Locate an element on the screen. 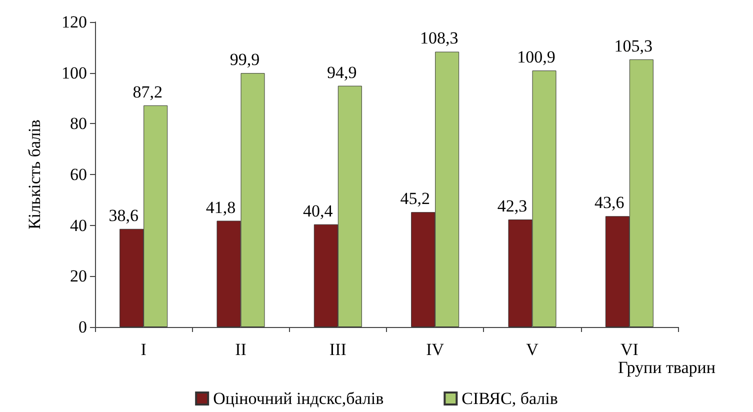 Image resolution: width=753 pixels, height=412 pixels. data-label: 87,2 is located at coordinates (147, 92).